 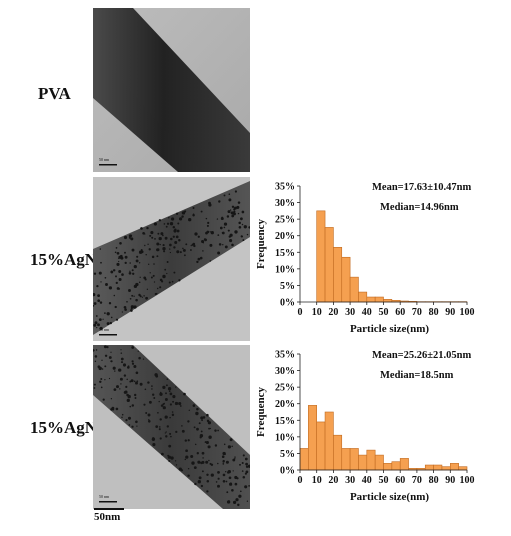 What do you see at coordinates (104, 159) in the screenshot?
I see `tem-scale-text: 50 nm` at bounding box center [104, 159].